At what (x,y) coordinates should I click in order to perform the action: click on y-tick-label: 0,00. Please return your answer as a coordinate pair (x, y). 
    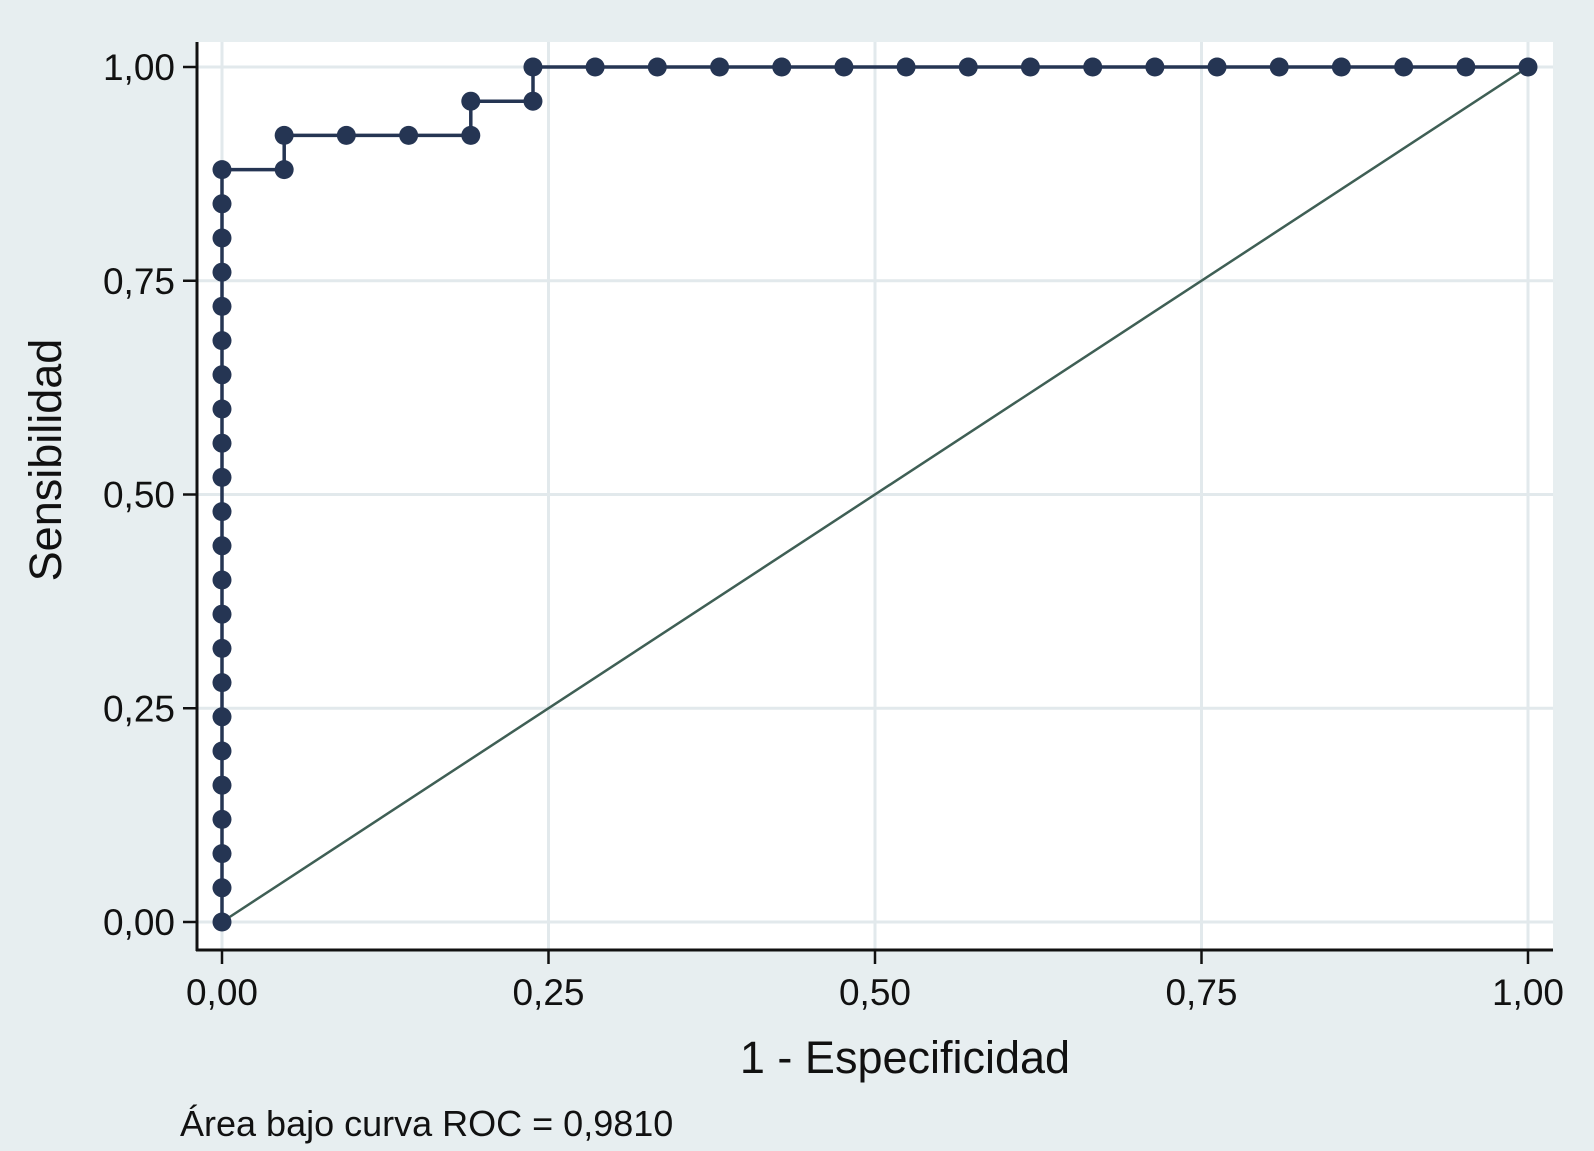
    Looking at the image, I should click on (139, 922).